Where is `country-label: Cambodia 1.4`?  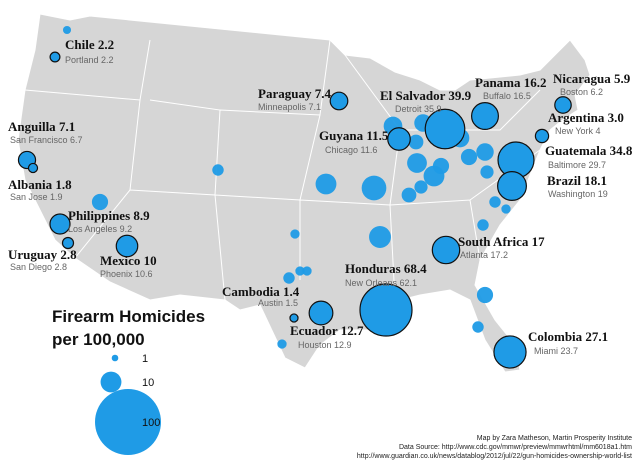 country-label: Cambodia 1.4 is located at coordinates (261, 291).